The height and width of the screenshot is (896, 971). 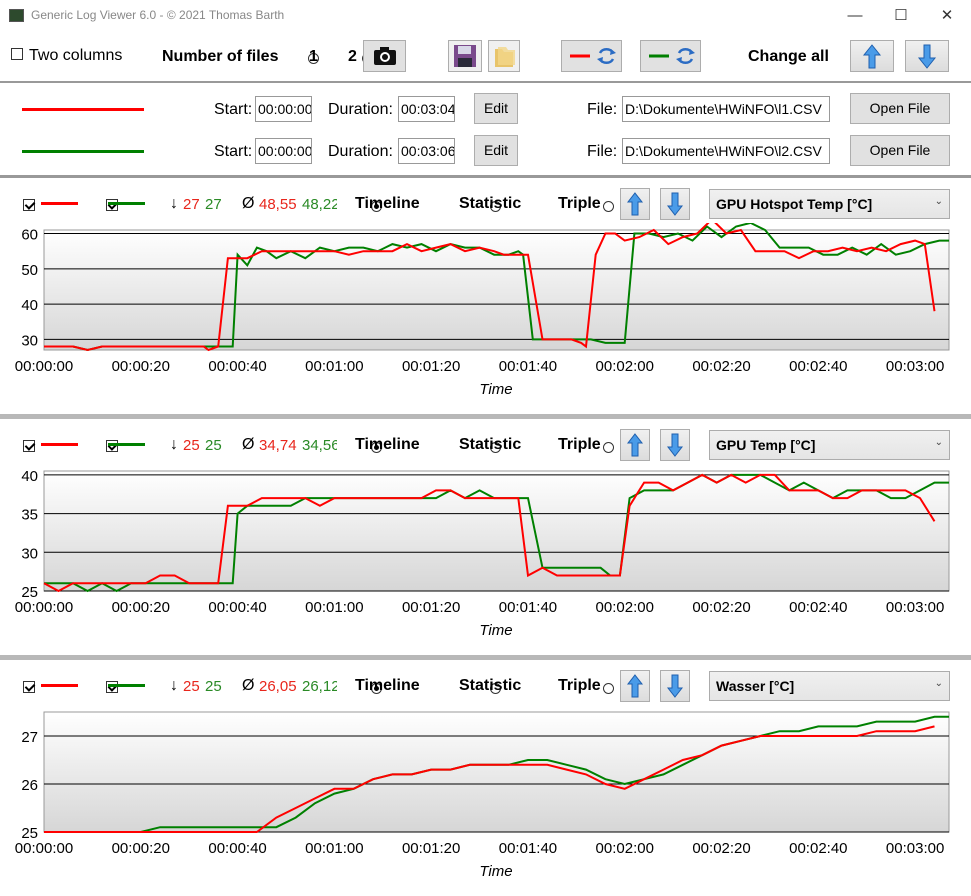 What do you see at coordinates (726, 151) in the screenshot?
I see `file2-path-input: D:\Dokumente\HWiNFO\l2.CSV` at bounding box center [726, 151].